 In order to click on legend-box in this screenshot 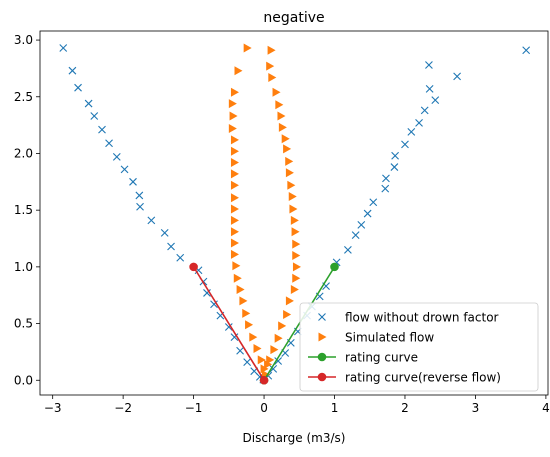, I will do `click(419, 347)`.